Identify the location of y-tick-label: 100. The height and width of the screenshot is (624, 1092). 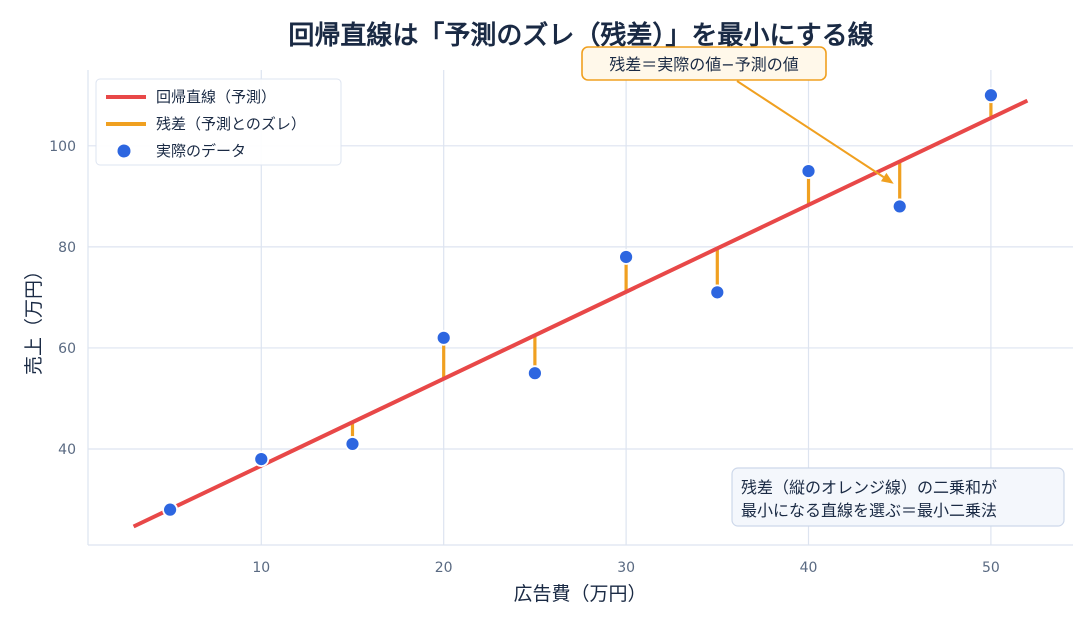
(62, 147).